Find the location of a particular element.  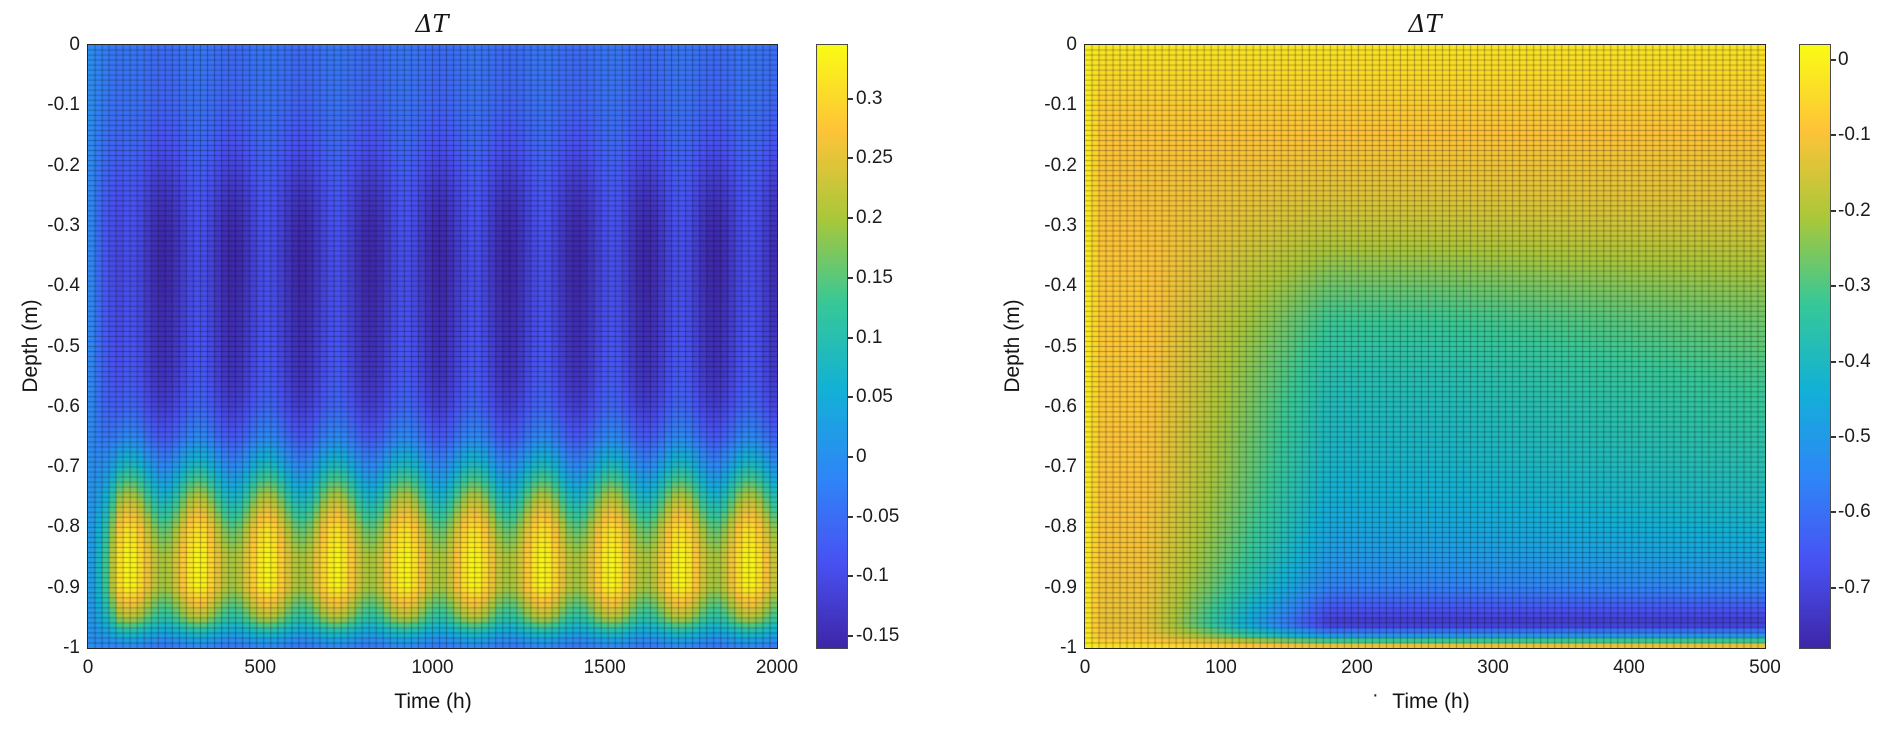

x-tick-label: 100 is located at coordinates (1221, 667).